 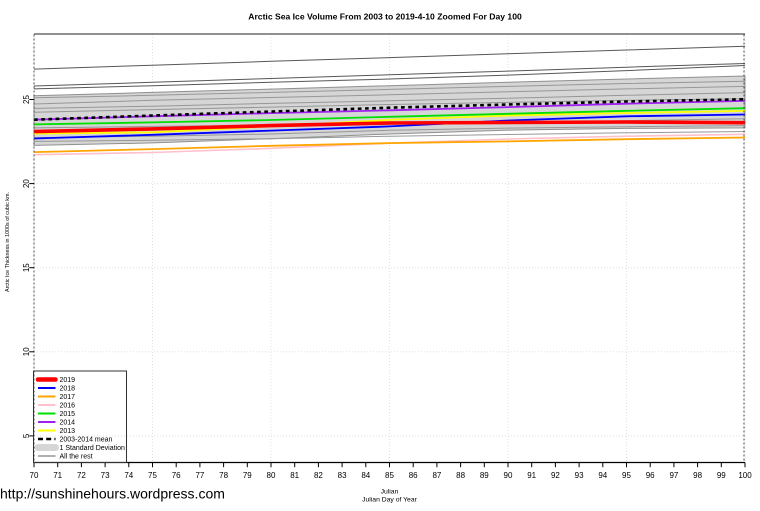 I want to click on svg-text: 76, so click(x=176, y=475).